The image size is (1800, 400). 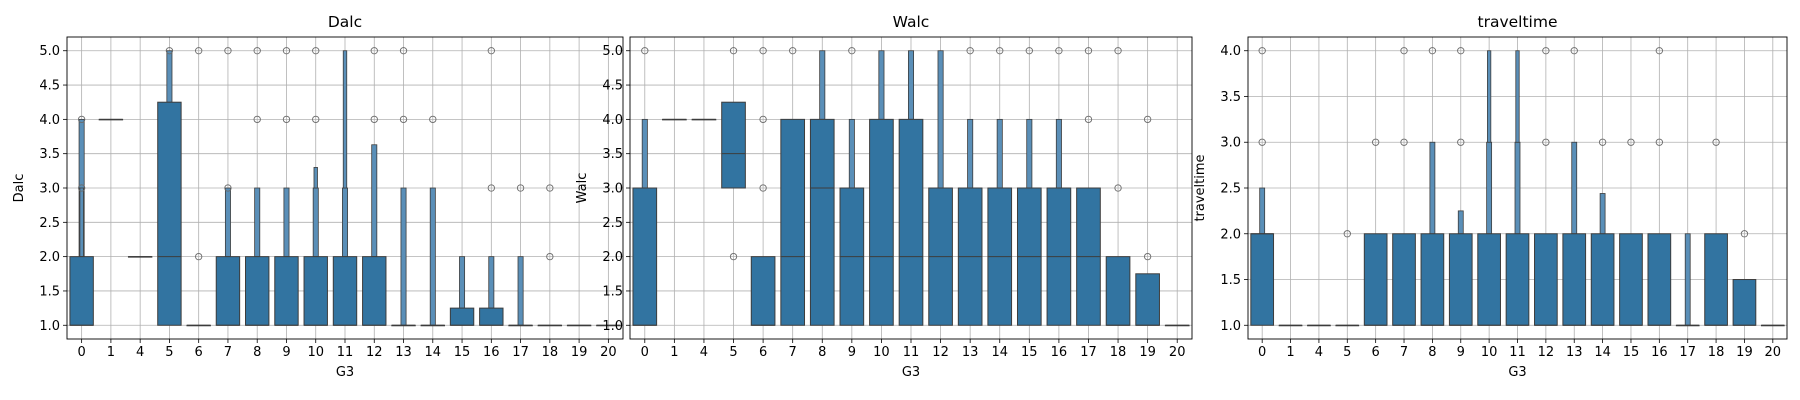 I want to click on x-tick-label: 7, so click(x=793, y=352).